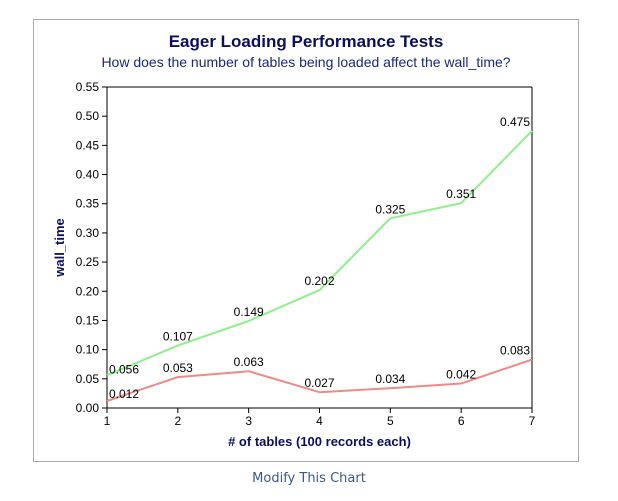 The height and width of the screenshot is (501, 618). What do you see at coordinates (461, 421) in the screenshot?
I see `x-tick-label: 6` at bounding box center [461, 421].